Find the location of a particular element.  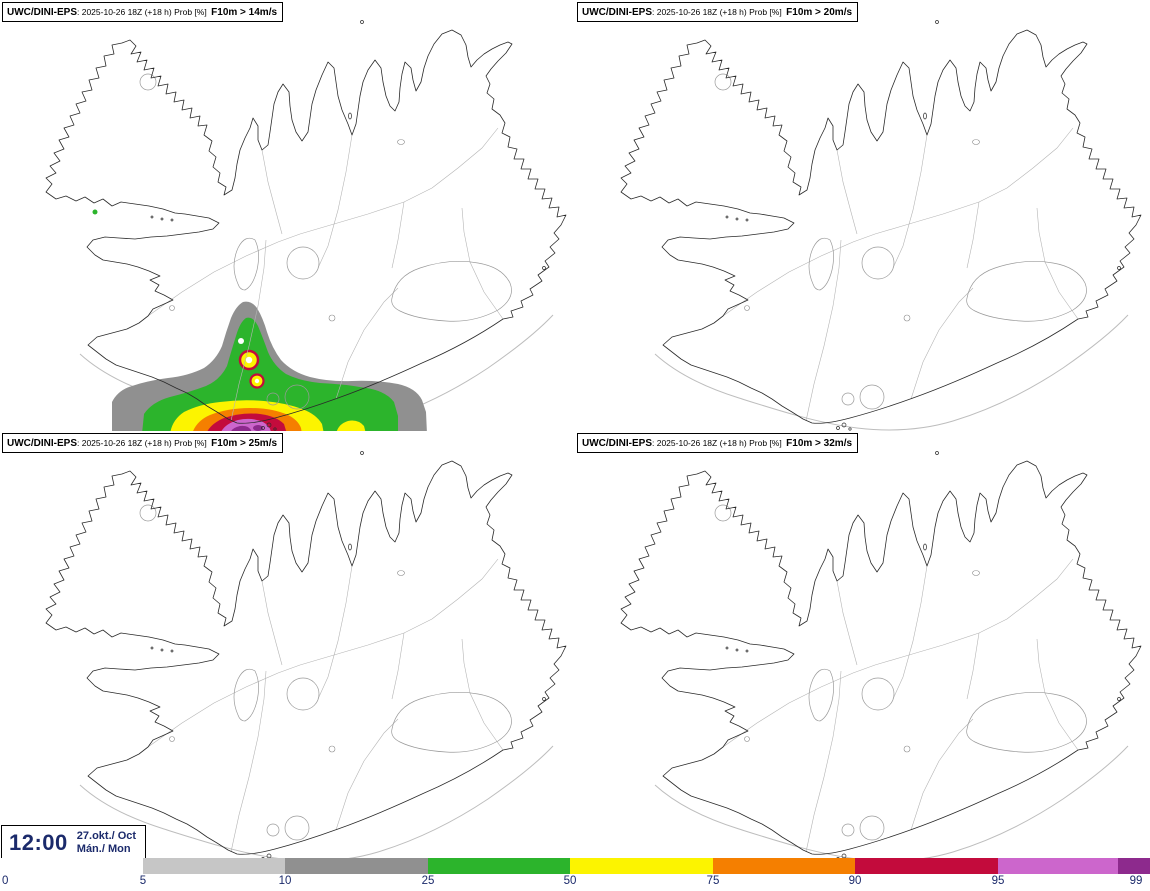

colorbar is located at coordinates (575, 866).